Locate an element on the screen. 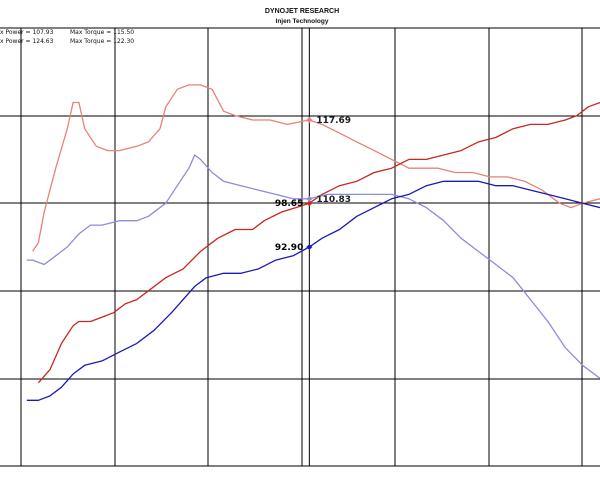  marker-power_run1 is located at coordinates (309, 247).